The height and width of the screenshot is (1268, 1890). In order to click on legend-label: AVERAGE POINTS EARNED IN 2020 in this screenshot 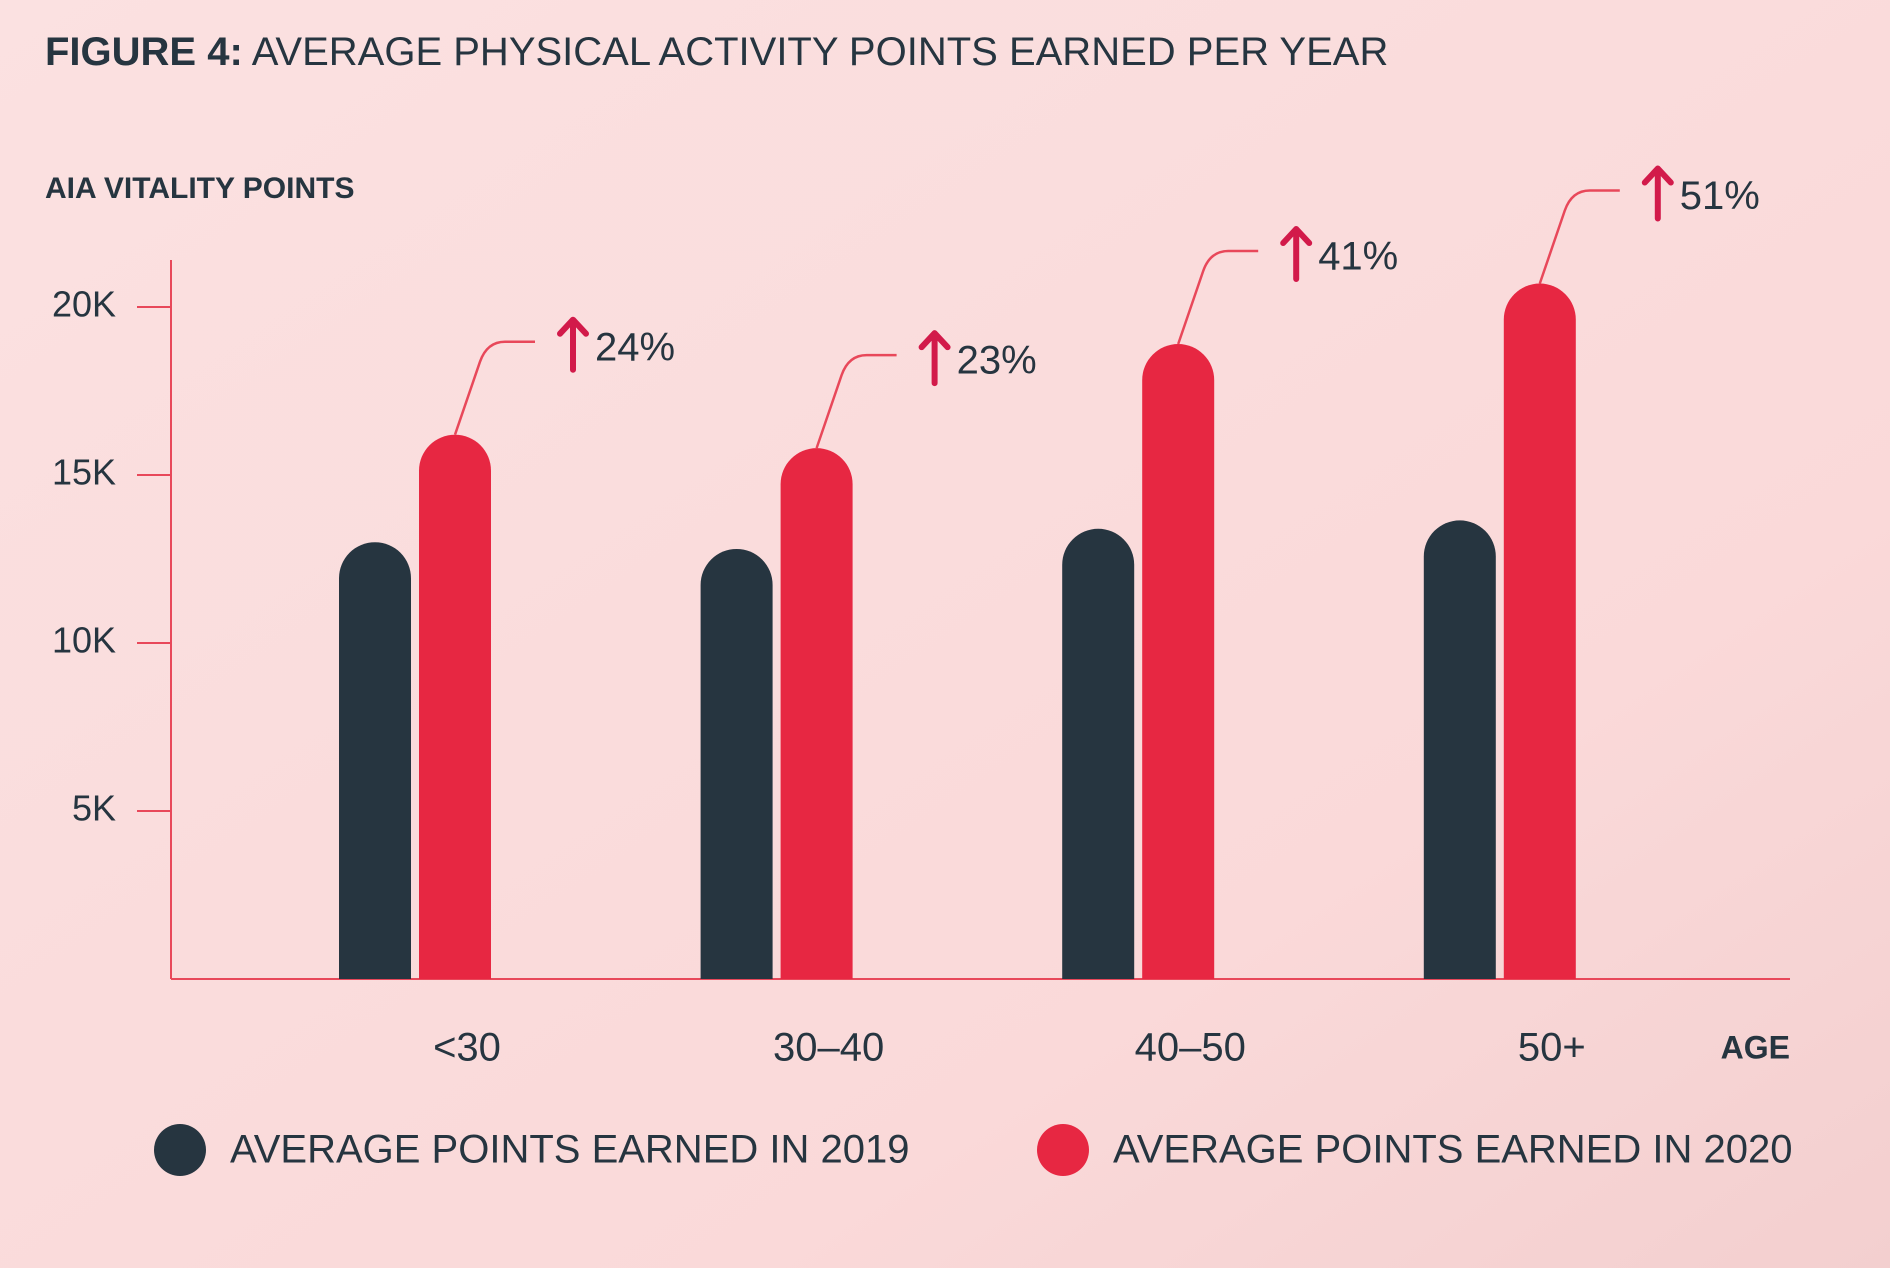, I will do `click(1452, 1150)`.